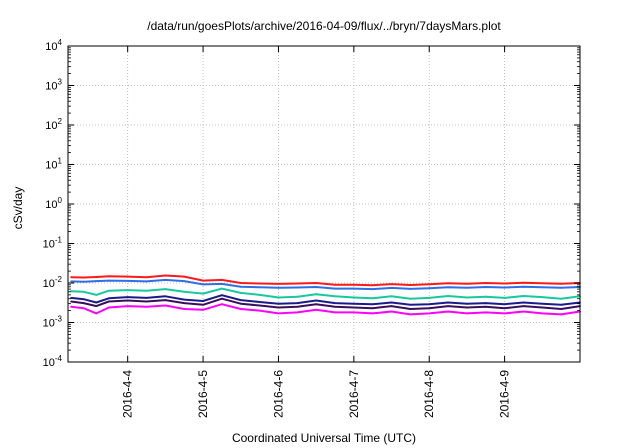 Image resolution: width=640 pixels, height=448 pixels. Describe the element at coordinates (128, 394) in the screenshot. I see `x-tick-label: 2016-4-4` at that location.